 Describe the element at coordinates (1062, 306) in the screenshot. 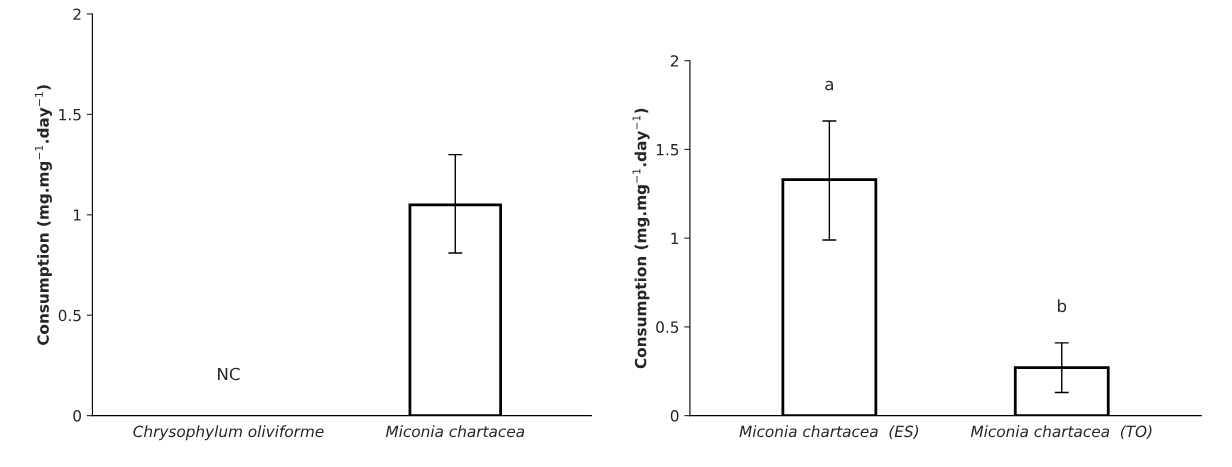

I see `annotation: b` at that location.